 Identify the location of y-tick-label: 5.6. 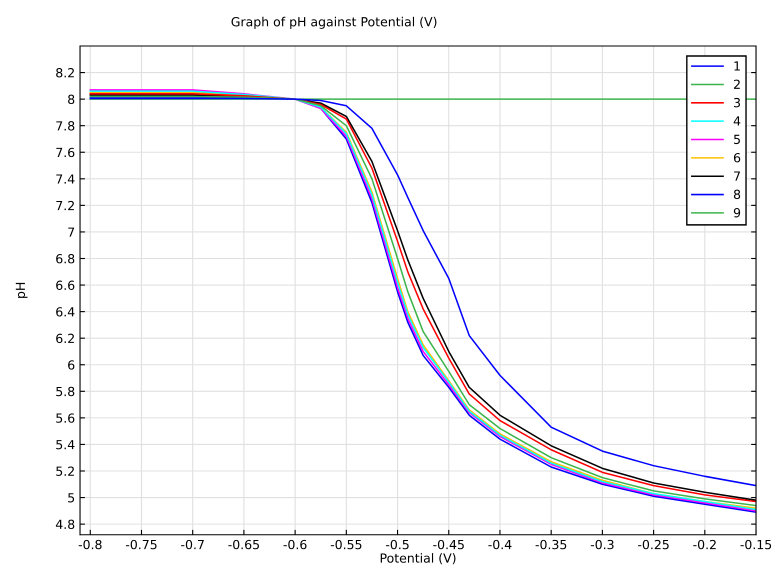
(65, 418).